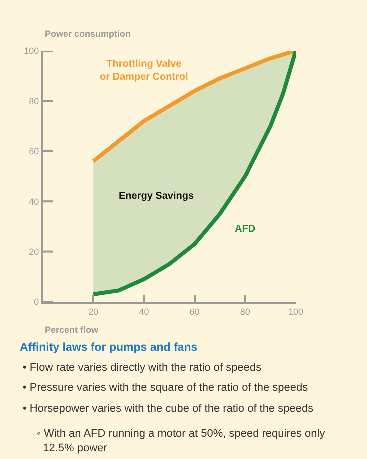 The height and width of the screenshot is (459, 367). What do you see at coordinates (194, 107) in the screenshot?
I see `line-series` at bounding box center [194, 107].